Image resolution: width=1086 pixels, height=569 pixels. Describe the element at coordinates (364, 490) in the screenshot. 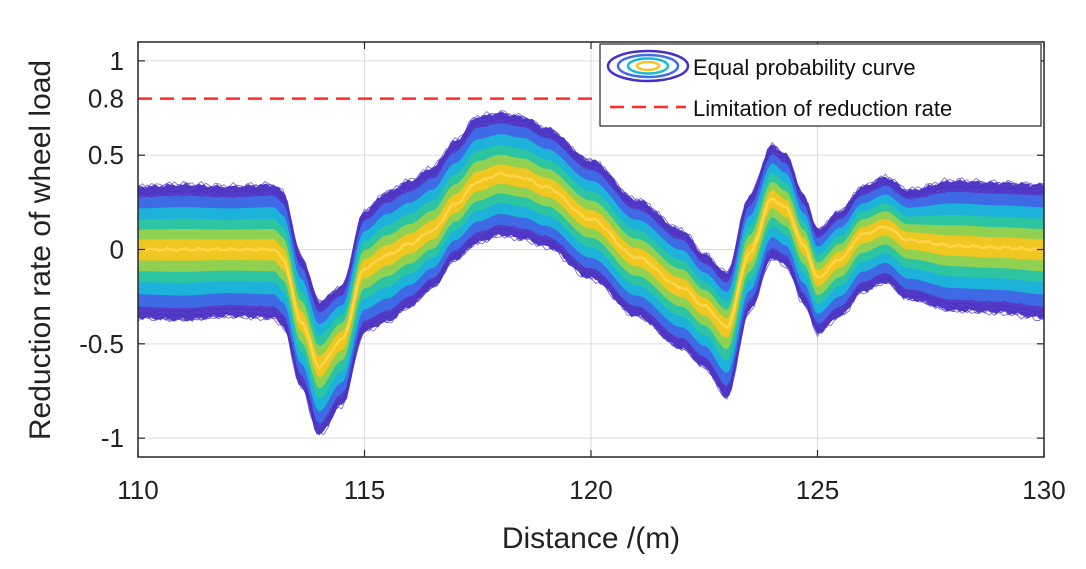

I see `x-tick-label: 115` at that location.